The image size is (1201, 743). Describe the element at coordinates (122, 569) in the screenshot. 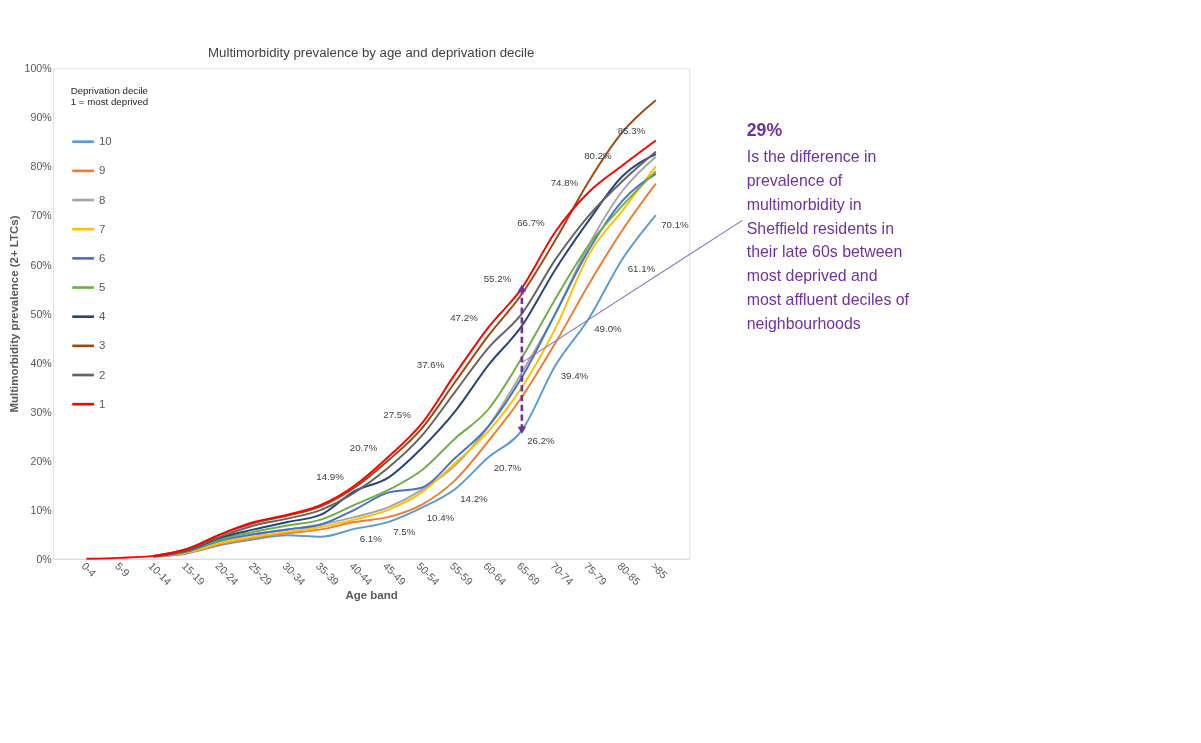

I see `x-tick-label: 5-9` at that location.